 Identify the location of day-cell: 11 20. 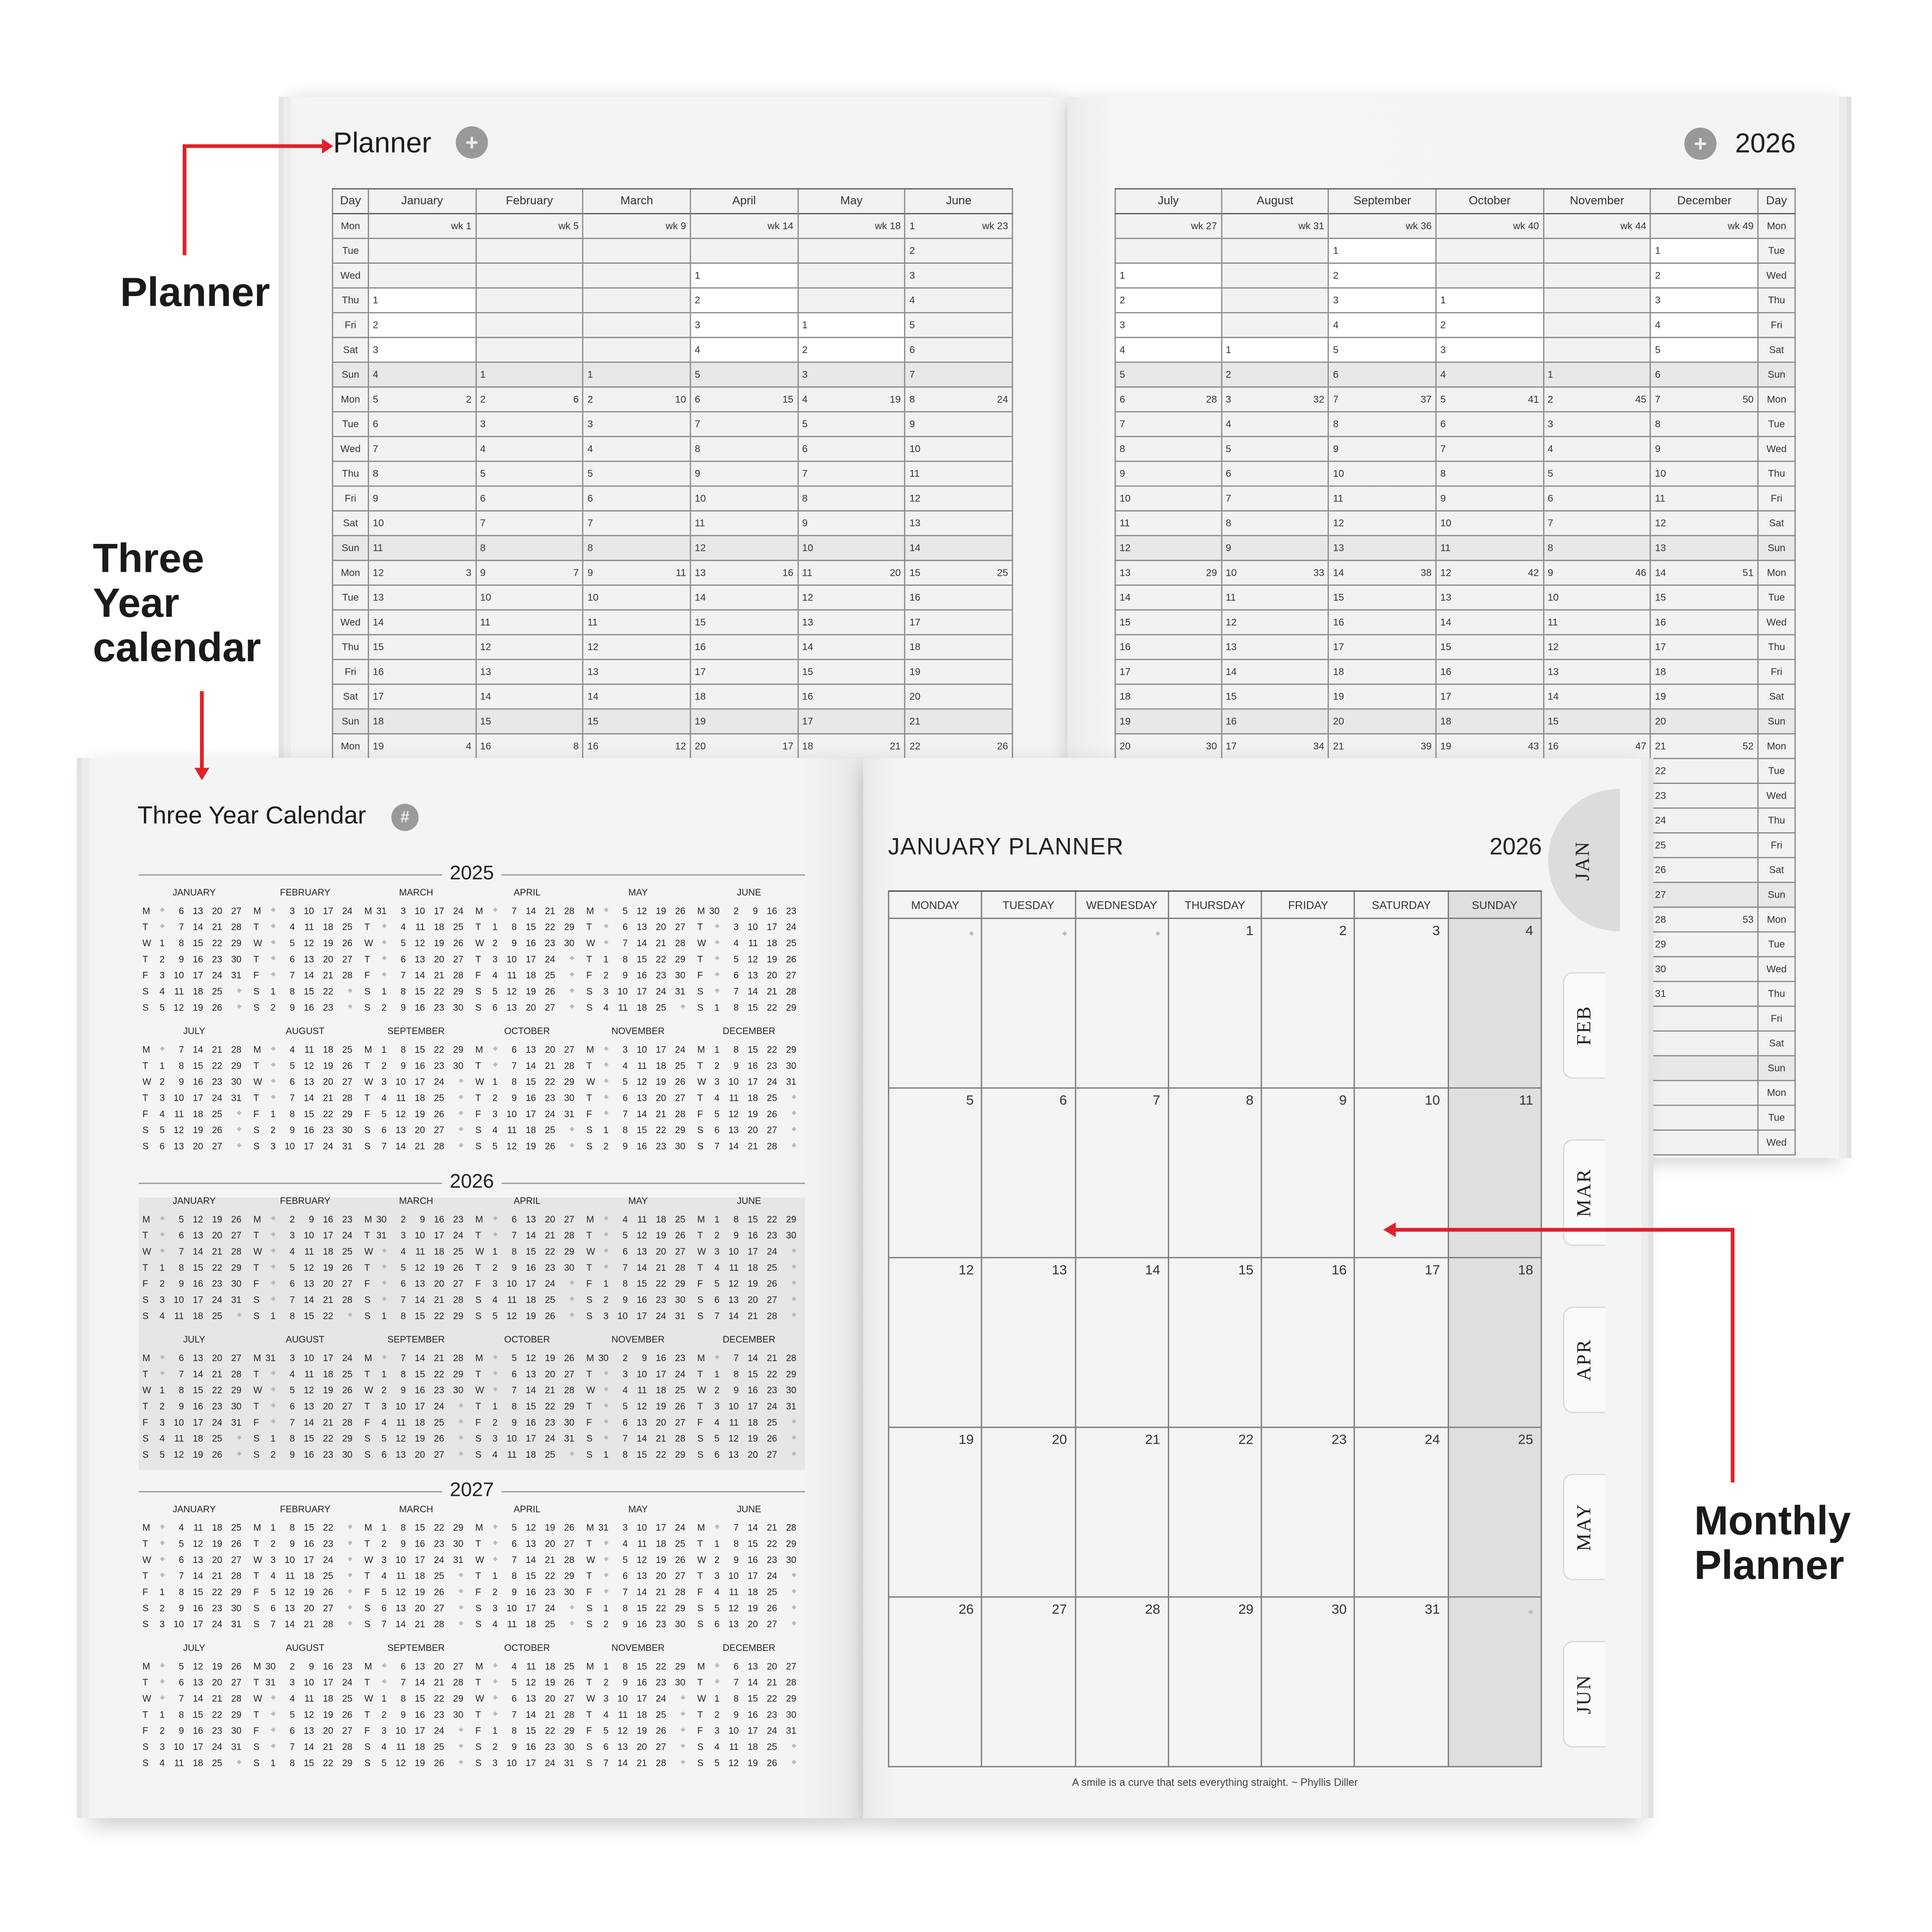
(852, 573).